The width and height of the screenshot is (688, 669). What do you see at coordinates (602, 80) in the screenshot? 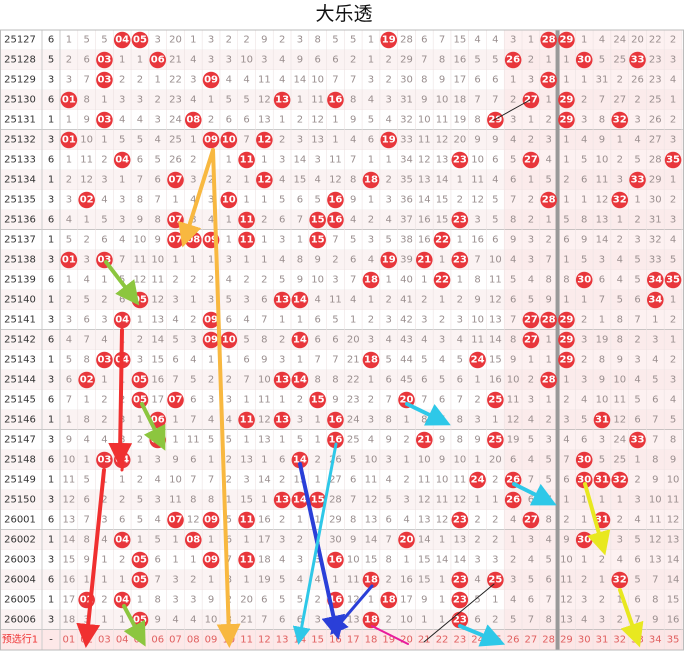
I see `omission-number: 31` at bounding box center [602, 80].